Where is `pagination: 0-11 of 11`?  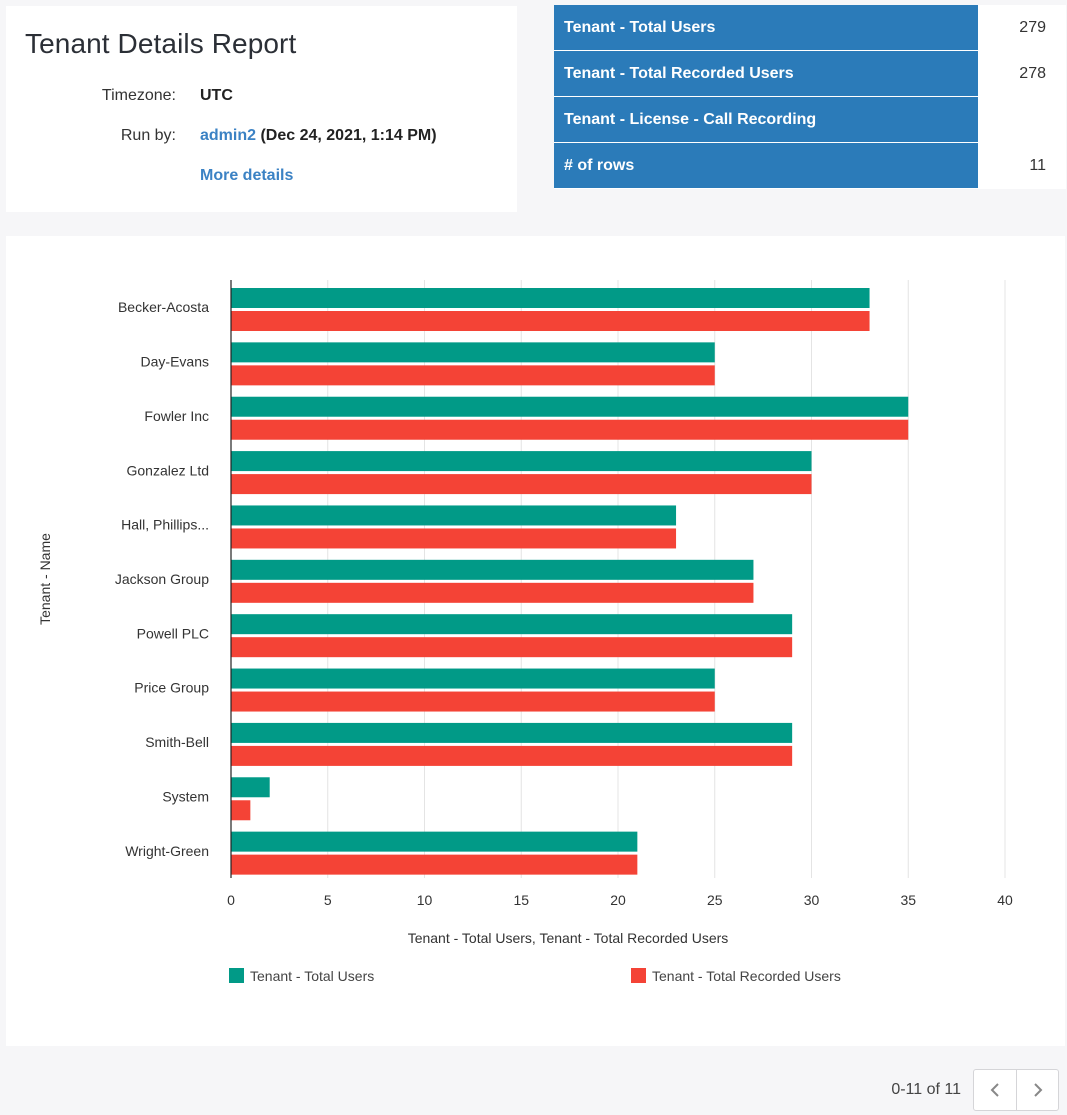 pagination: 0-11 of 11 is located at coordinates (975, 1090).